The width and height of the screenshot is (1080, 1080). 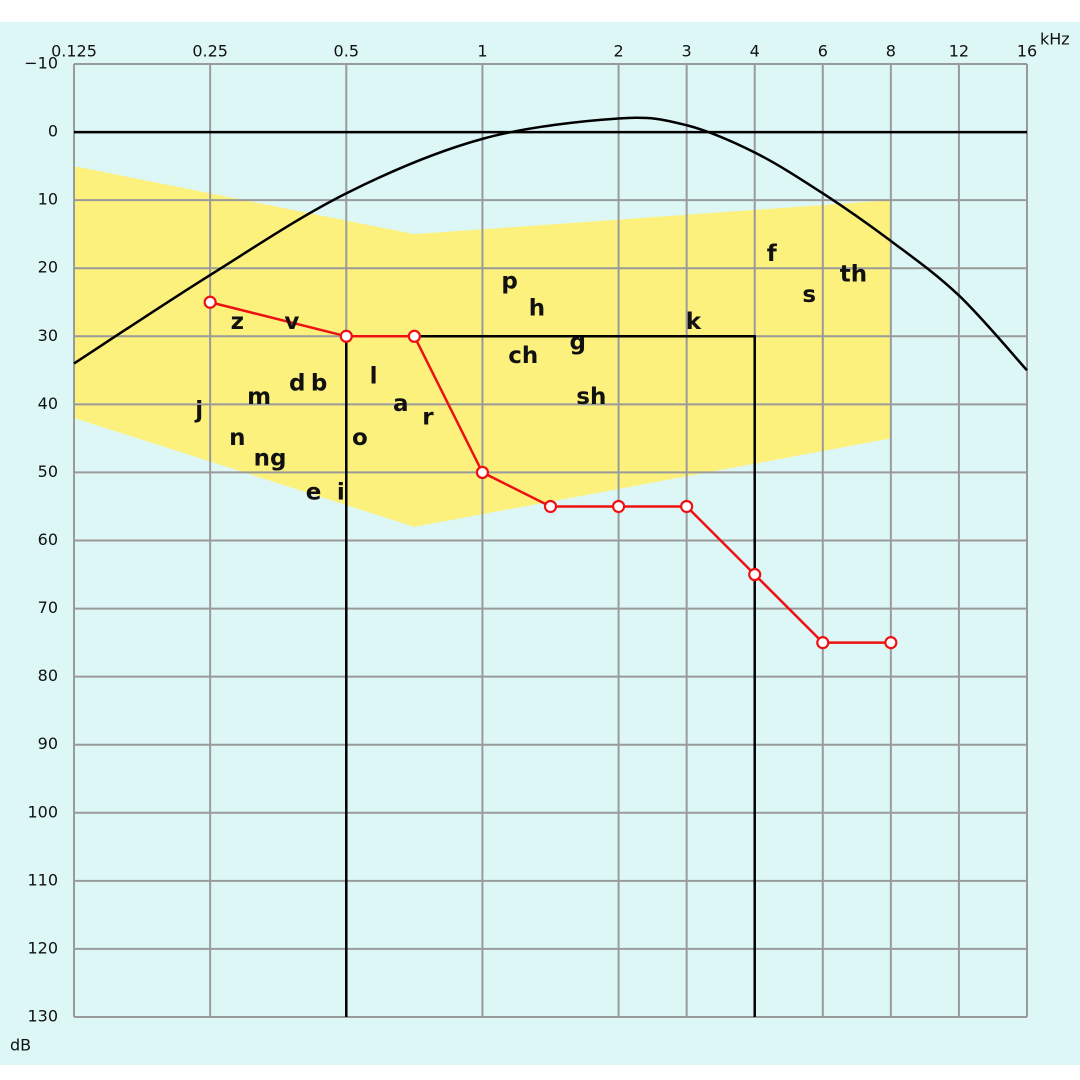 I want to click on phoneme-label: z, so click(x=237, y=322).